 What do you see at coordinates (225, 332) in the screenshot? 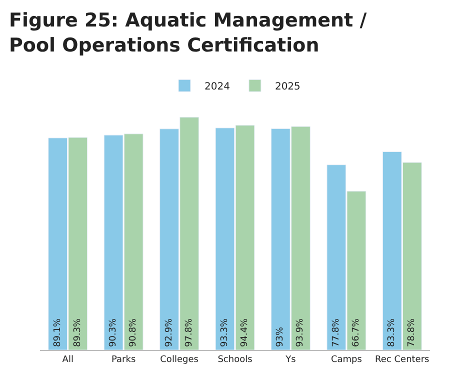
I see `data-label: 93.3%` at bounding box center [225, 332].